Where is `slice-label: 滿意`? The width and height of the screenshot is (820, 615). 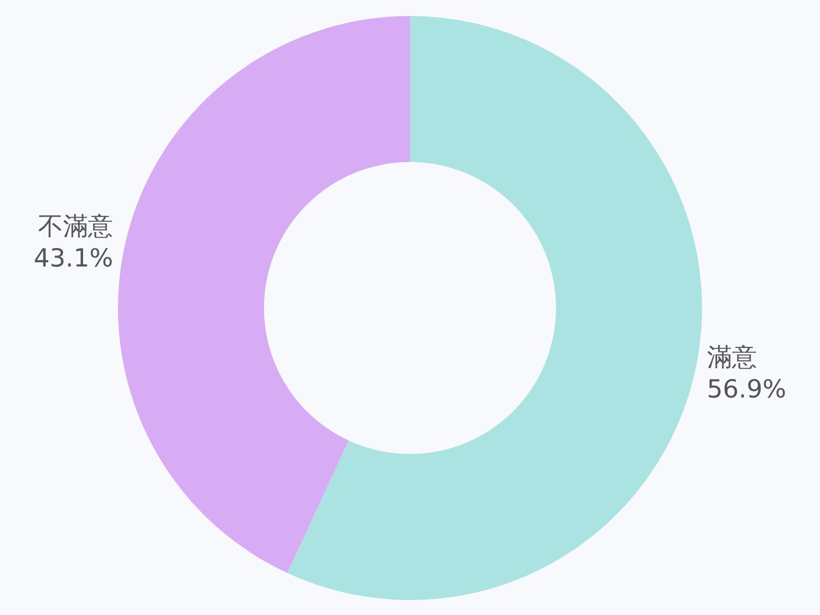
slice-label: 滿意 is located at coordinates (731, 357).